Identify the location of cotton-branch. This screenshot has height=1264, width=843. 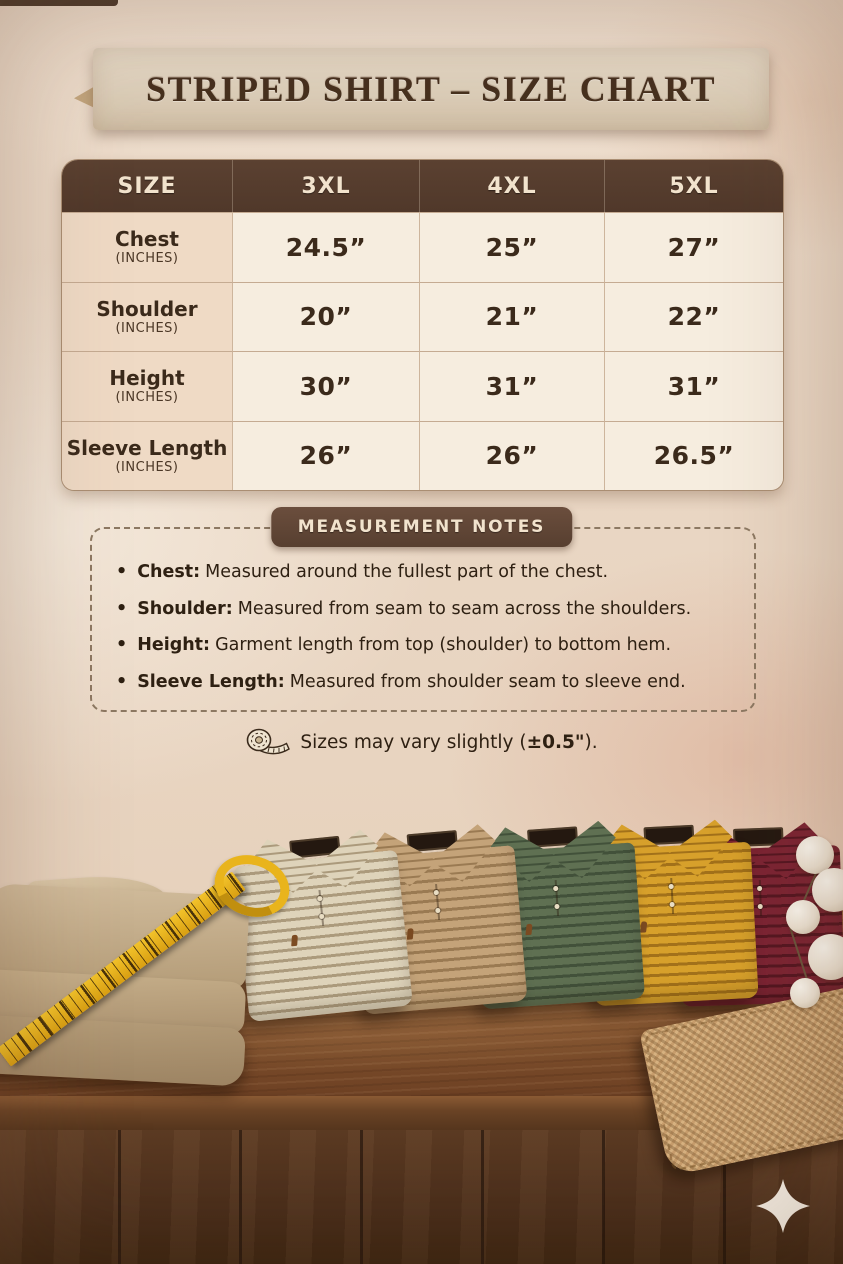
(811, 923).